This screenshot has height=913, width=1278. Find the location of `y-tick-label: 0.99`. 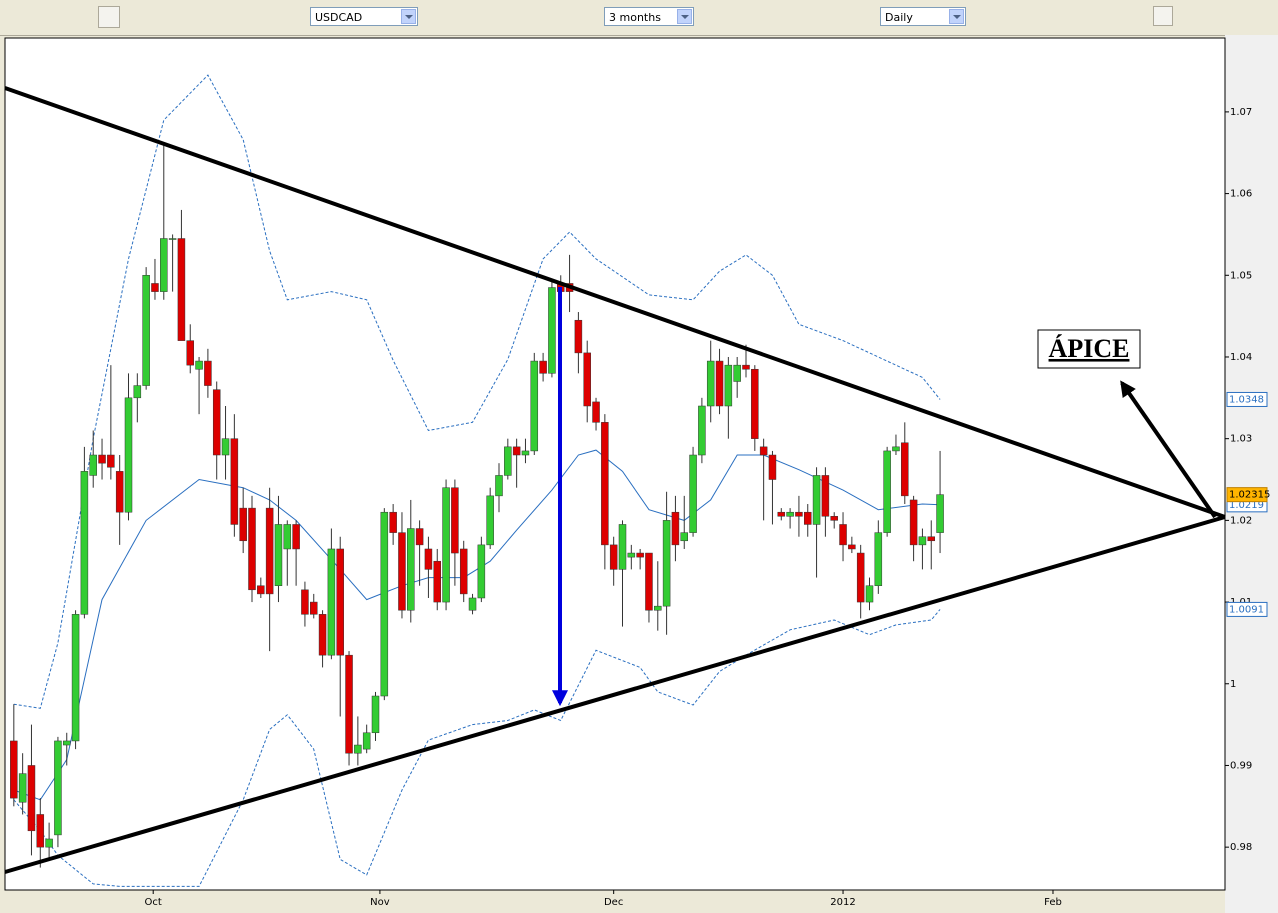

y-tick-label: 0.99 is located at coordinates (1241, 765).